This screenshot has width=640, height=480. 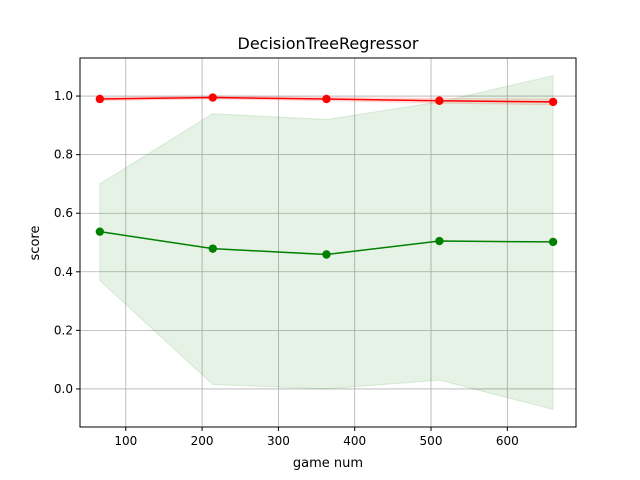 What do you see at coordinates (63, 272) in the screenshot?
I see `y-tick-label: 0.4` at bounding box center [63, 272].